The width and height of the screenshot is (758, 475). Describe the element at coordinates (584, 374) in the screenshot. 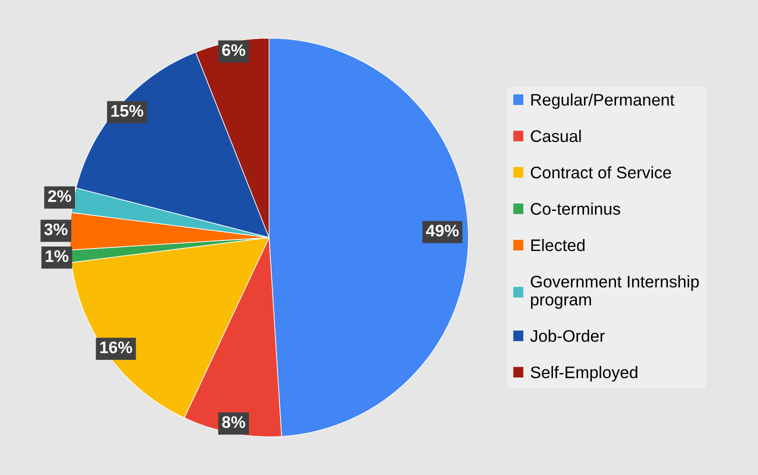

I see `legend-label: Self-Employed` at that location.